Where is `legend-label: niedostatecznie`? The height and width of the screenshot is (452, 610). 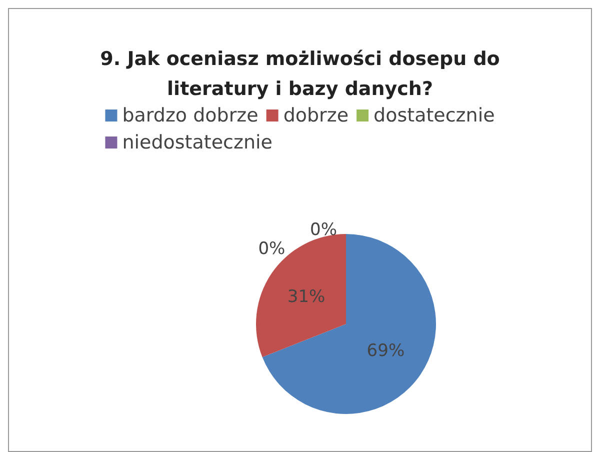
legend-label: niedostatecznie is located at coordinates (197, 143).